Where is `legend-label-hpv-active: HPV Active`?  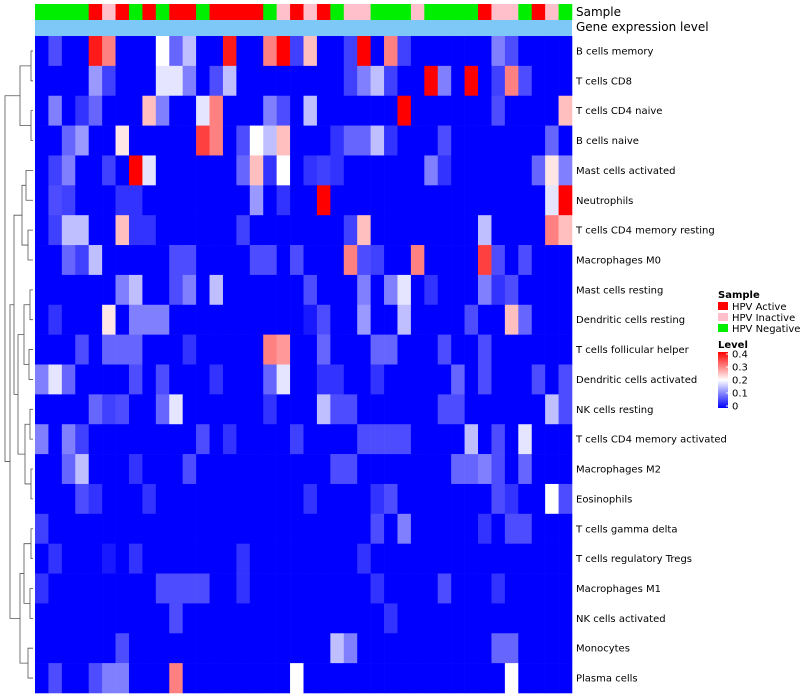
legend-label-hpv-active: HPV Active is located at coordinates (759, 307).